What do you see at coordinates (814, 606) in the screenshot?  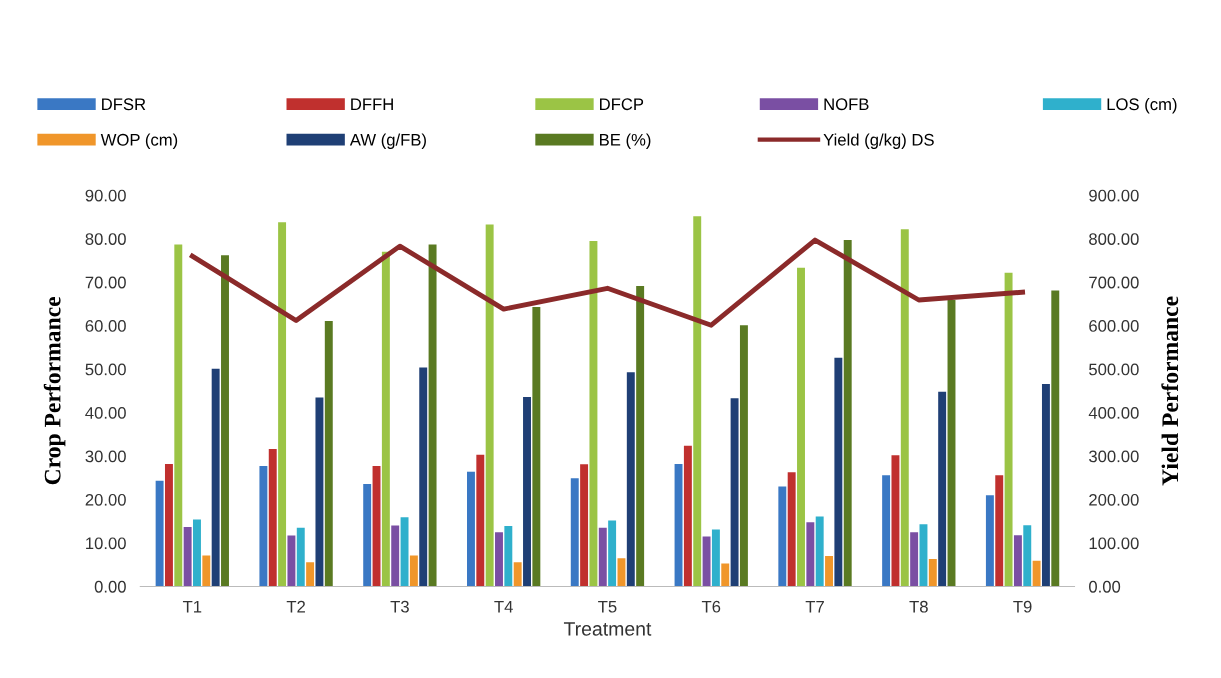 I see `x-tick-label: T7` at bounding box center [814, 606].